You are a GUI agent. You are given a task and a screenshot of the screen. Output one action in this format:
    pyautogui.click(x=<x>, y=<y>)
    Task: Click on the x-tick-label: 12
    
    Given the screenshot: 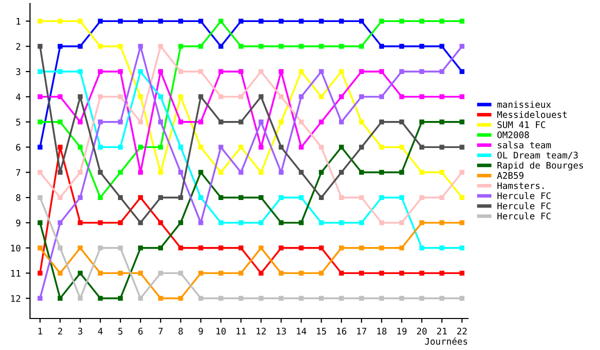 What is the action you would take?
    pyautogui.click(x=261, y=331)
    